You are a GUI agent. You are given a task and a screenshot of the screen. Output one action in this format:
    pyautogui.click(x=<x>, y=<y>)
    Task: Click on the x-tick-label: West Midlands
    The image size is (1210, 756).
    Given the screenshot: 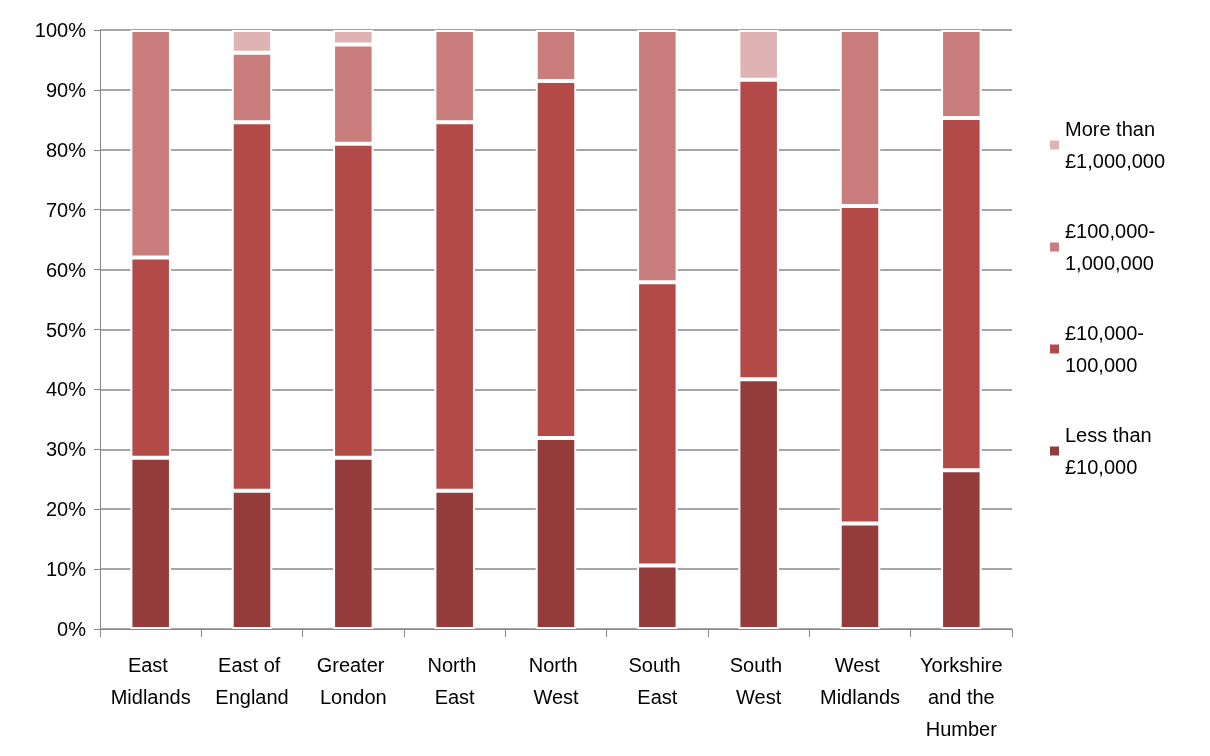 What is the action you would take?
    pyautogui.click(x=860, y=681)
    